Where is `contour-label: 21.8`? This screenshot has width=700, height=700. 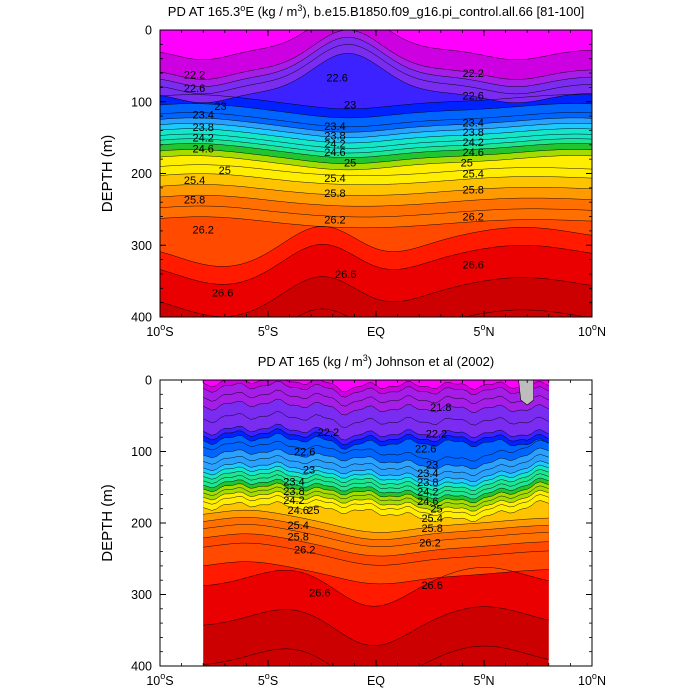 contour-label: 21.8 is located at coordinates (440, 408).